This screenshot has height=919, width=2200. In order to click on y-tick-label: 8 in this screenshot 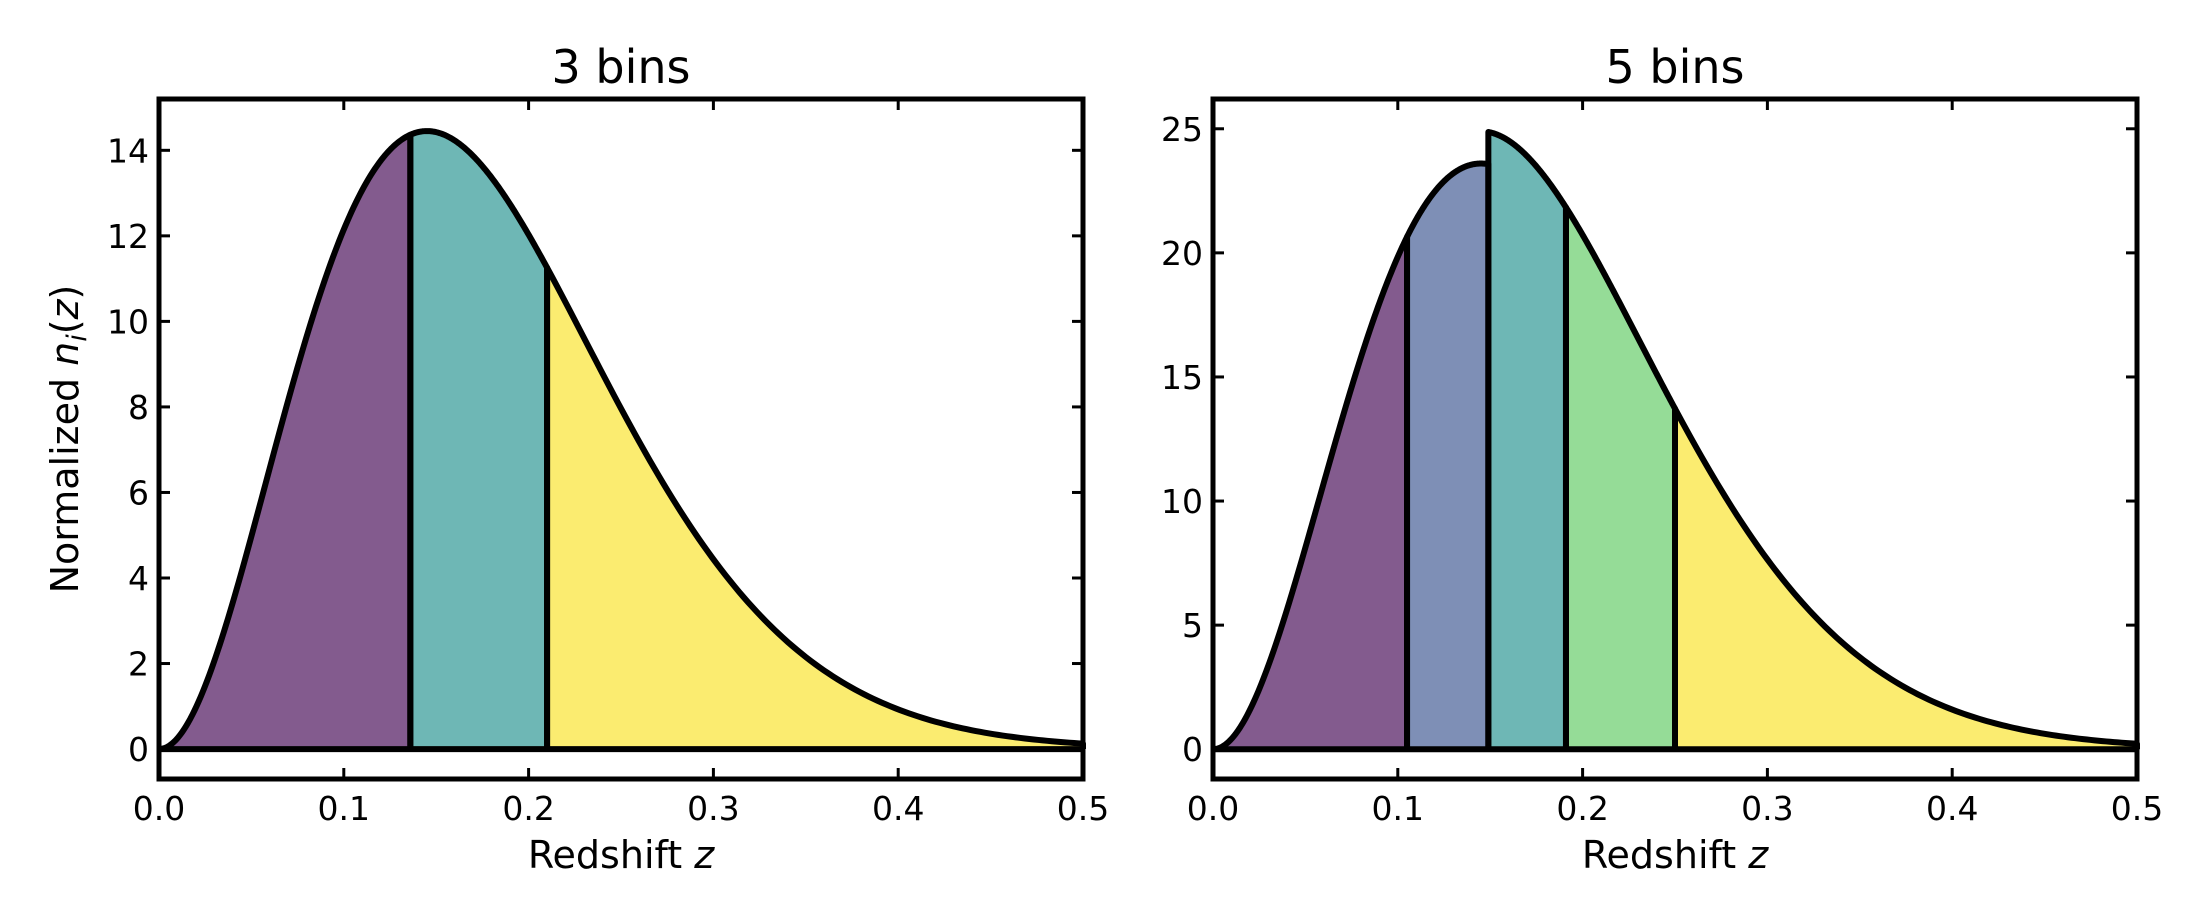, I will do `click(138, 407)`.